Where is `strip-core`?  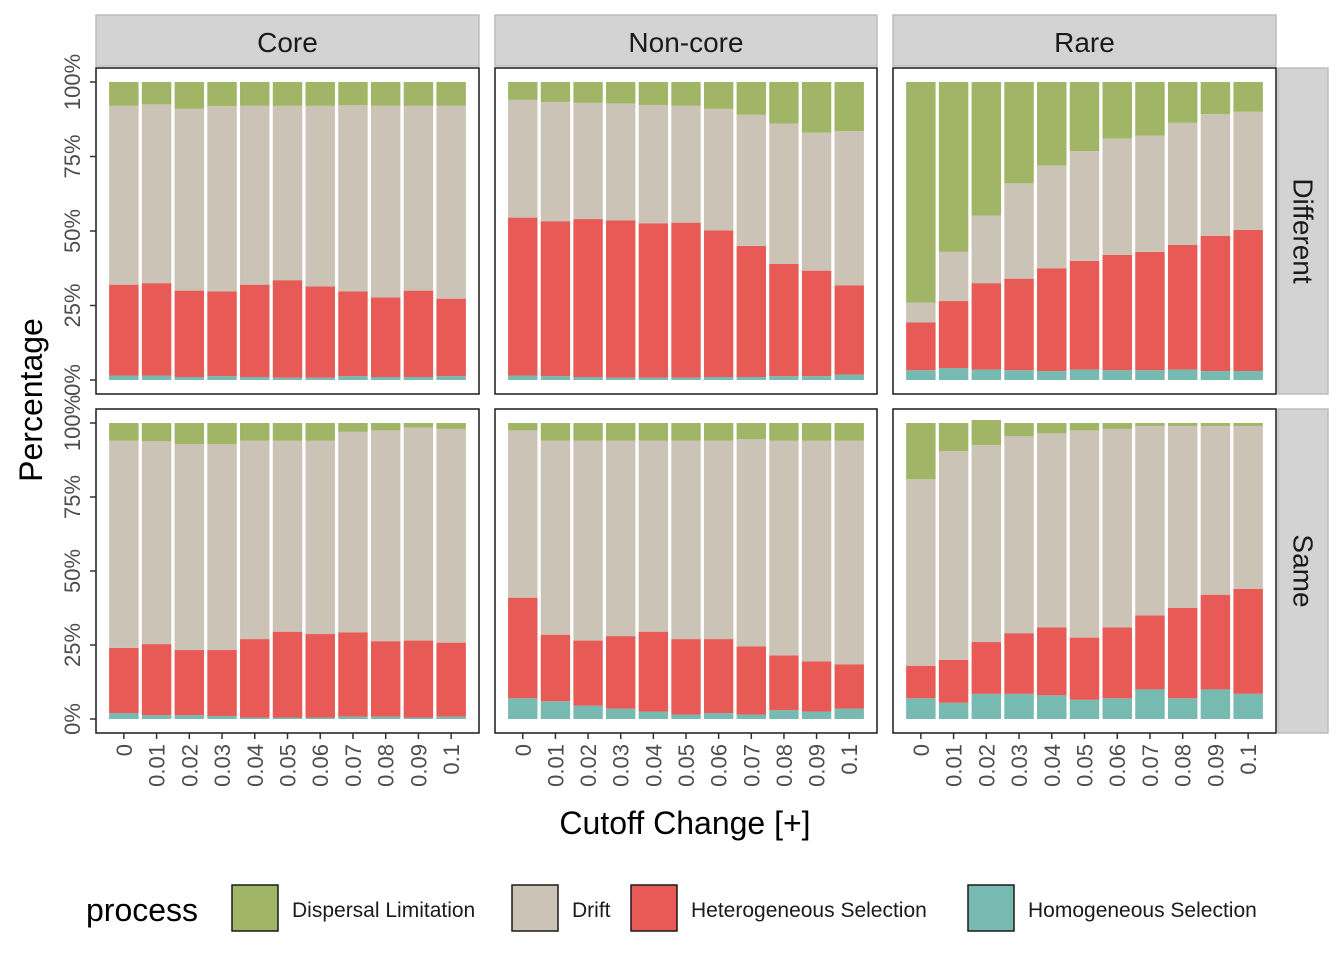
strip-core is located at coordinates (287, 40).